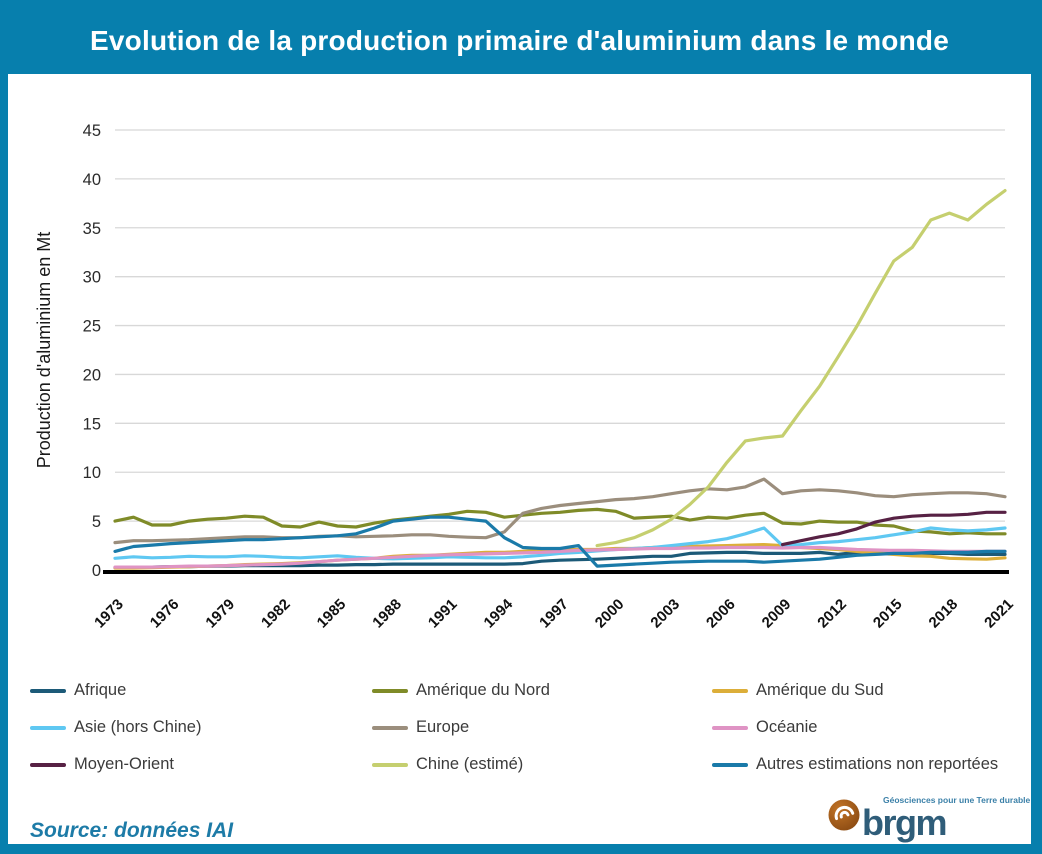 This screenshot has height=854, width=1042. What do you see at coordinates (542, 727) in the screenshot?
I see `legend-item: Europe` at bounding box center [542, 727].